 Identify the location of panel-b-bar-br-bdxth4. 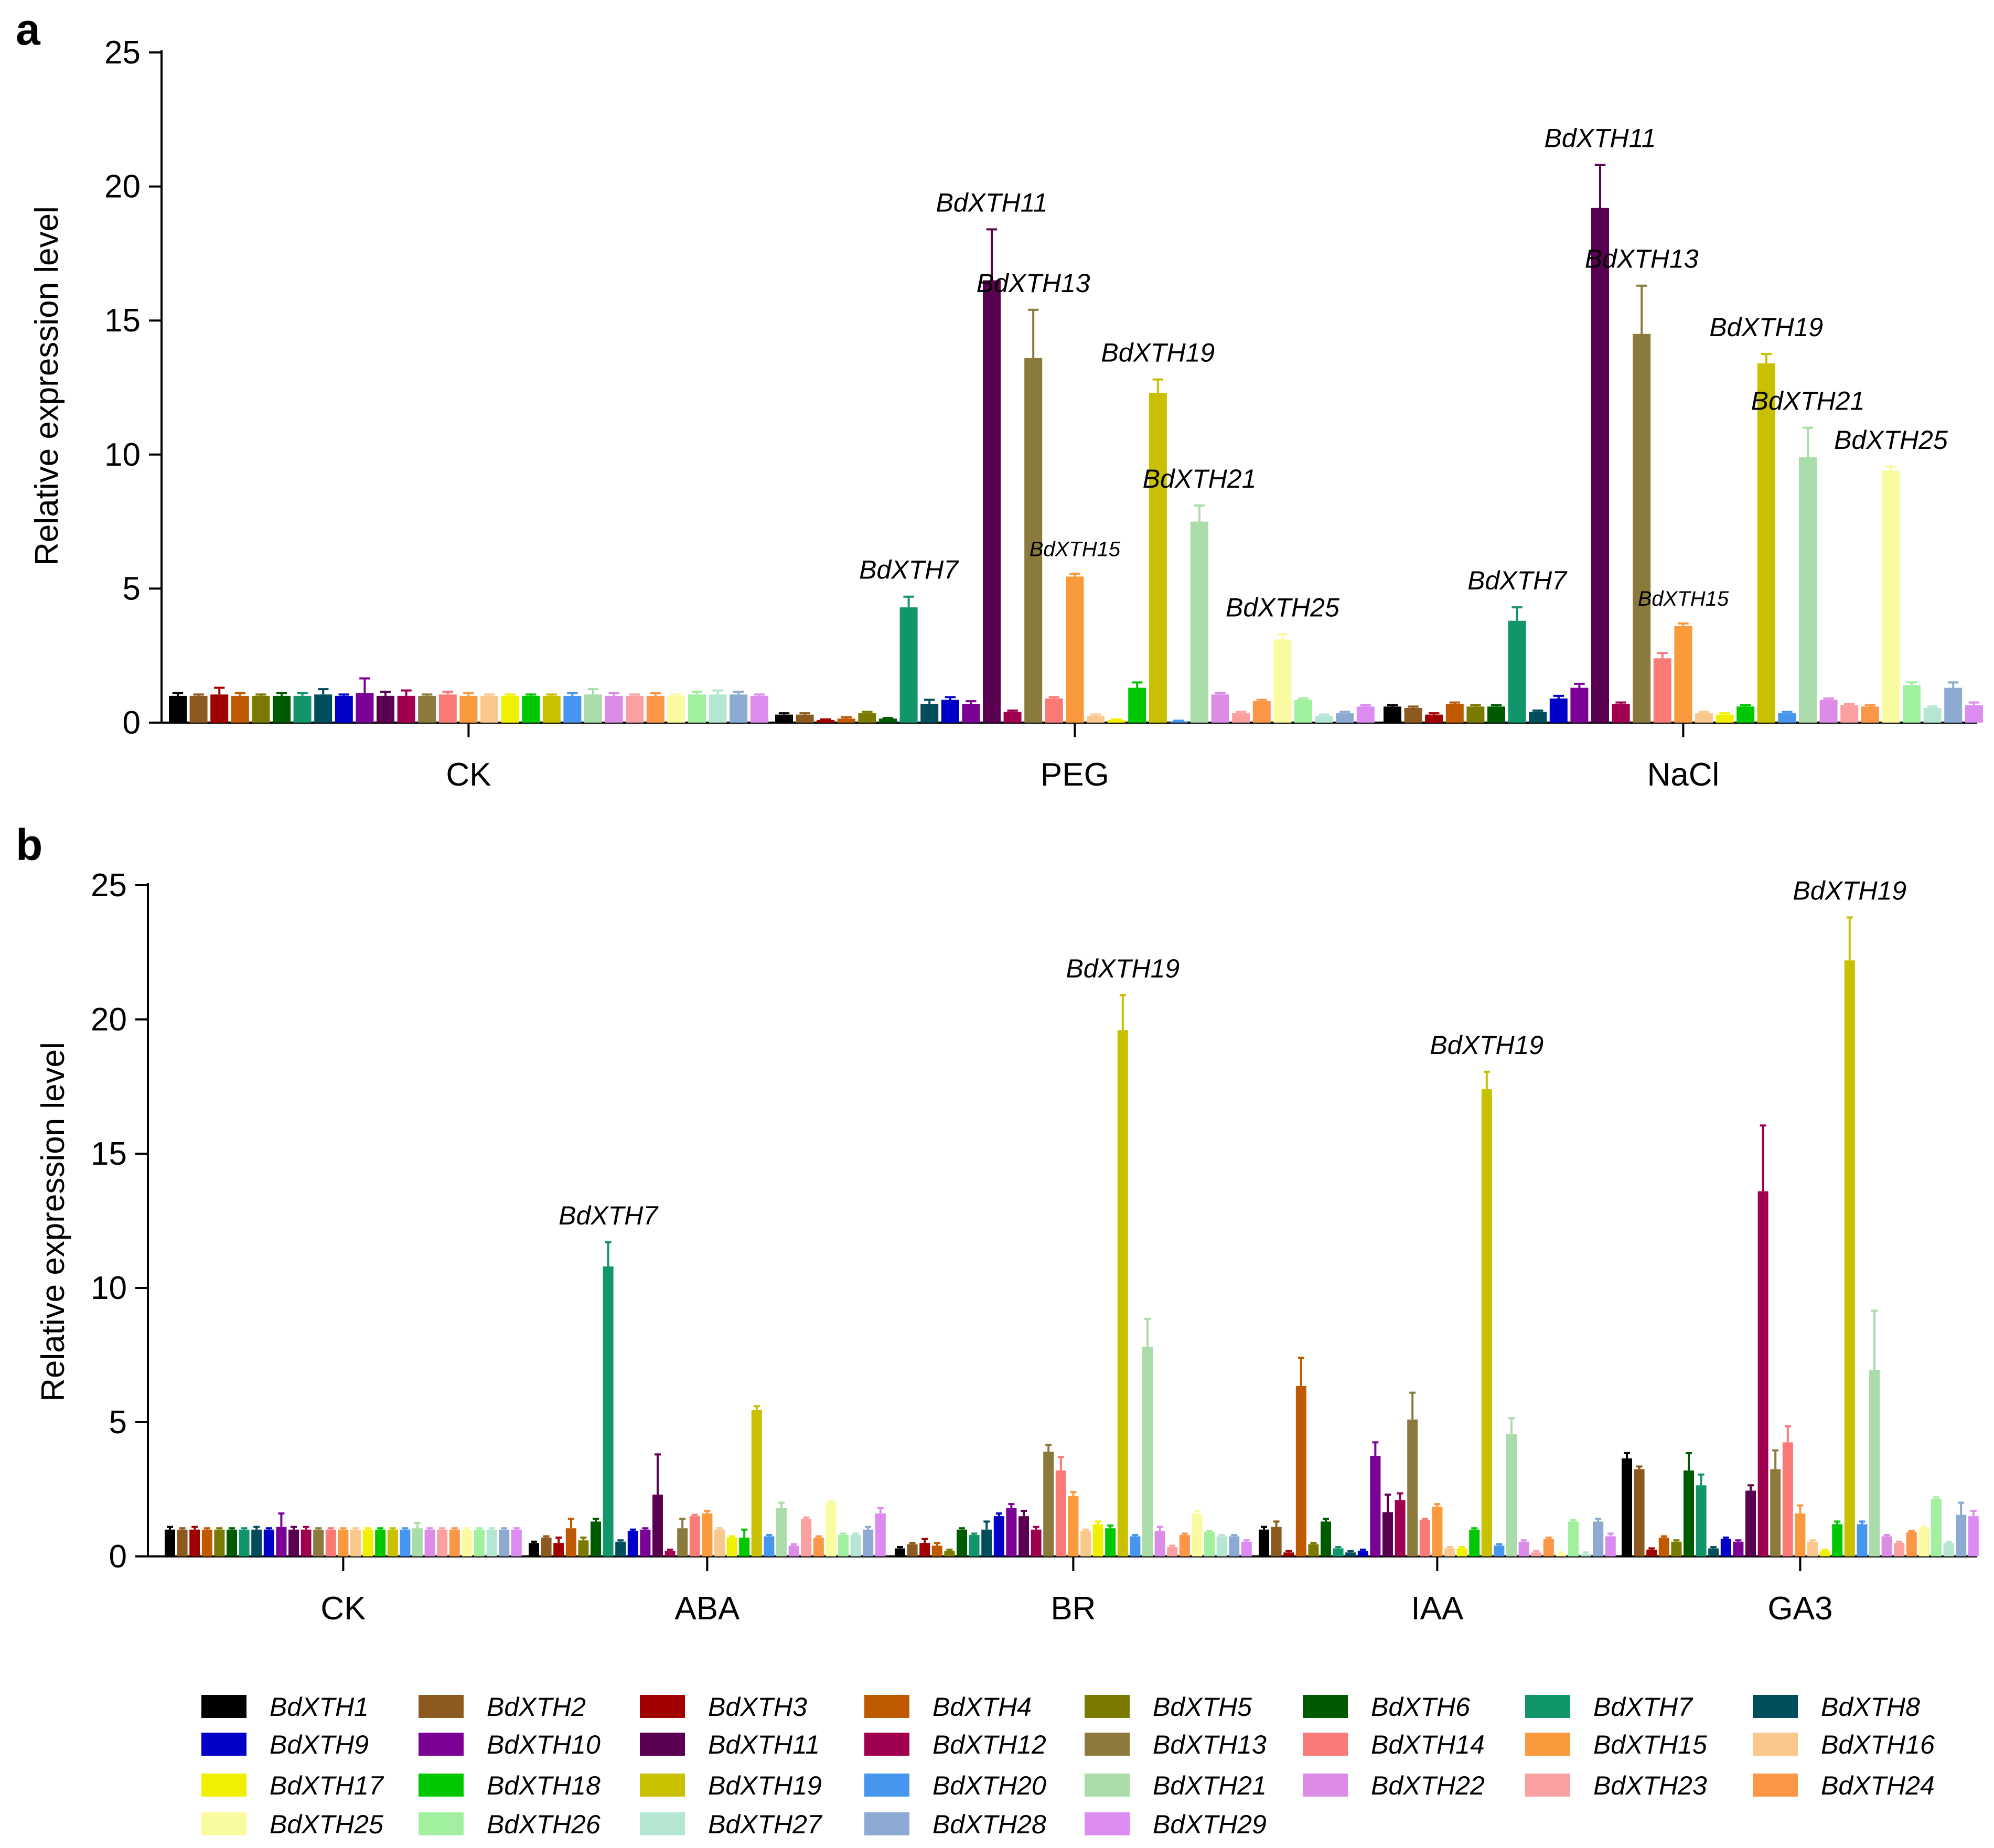
(936, 1551).